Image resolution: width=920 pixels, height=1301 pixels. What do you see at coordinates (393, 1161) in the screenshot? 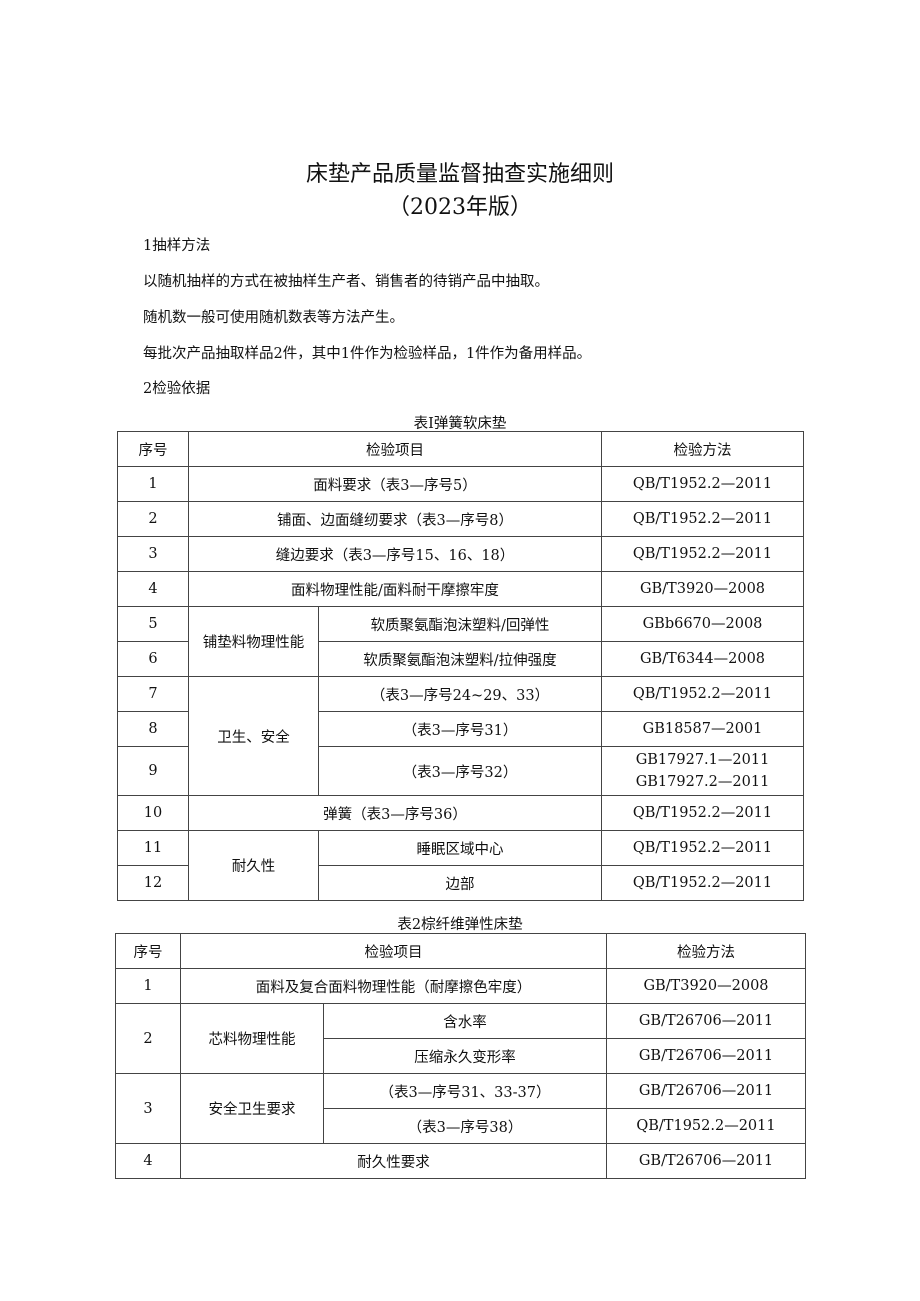
I see `row-item: 耐久性要求` at bounding box center [393, 1161].